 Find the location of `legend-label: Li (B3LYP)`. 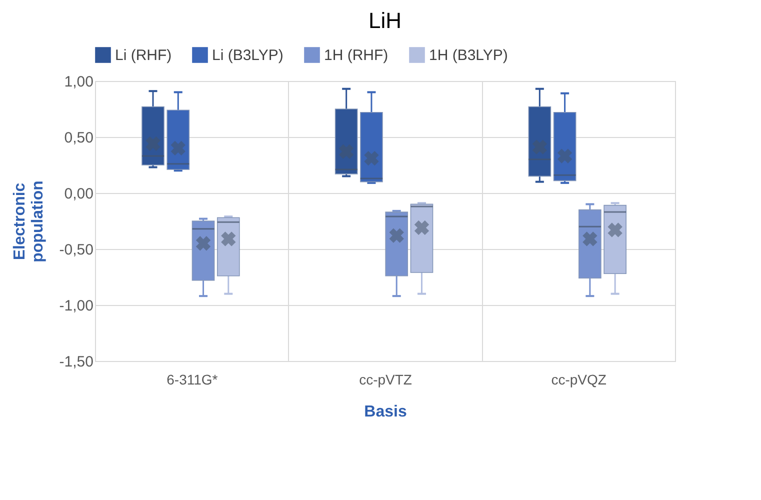

legend-label: Li (B3LYP) is located at coordinates (248, 55).